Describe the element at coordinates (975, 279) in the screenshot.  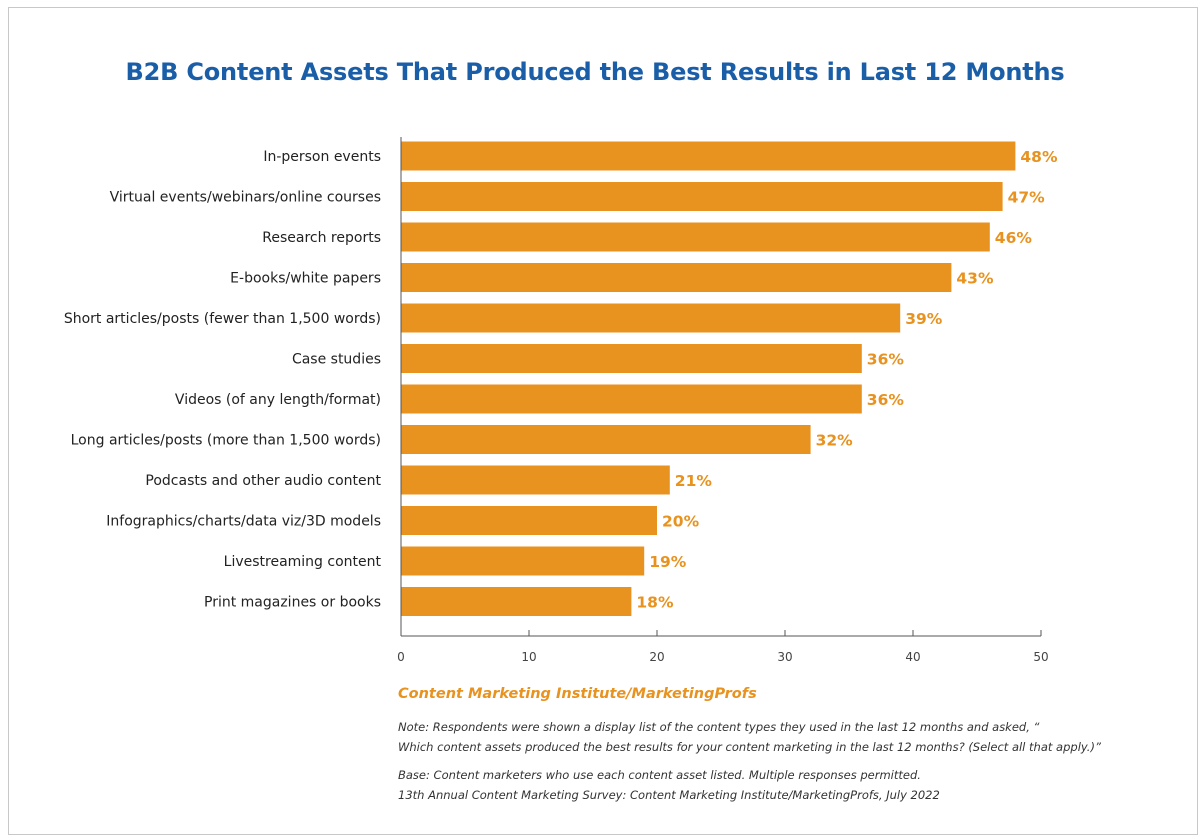
I see `value-label: 43%` at that location.